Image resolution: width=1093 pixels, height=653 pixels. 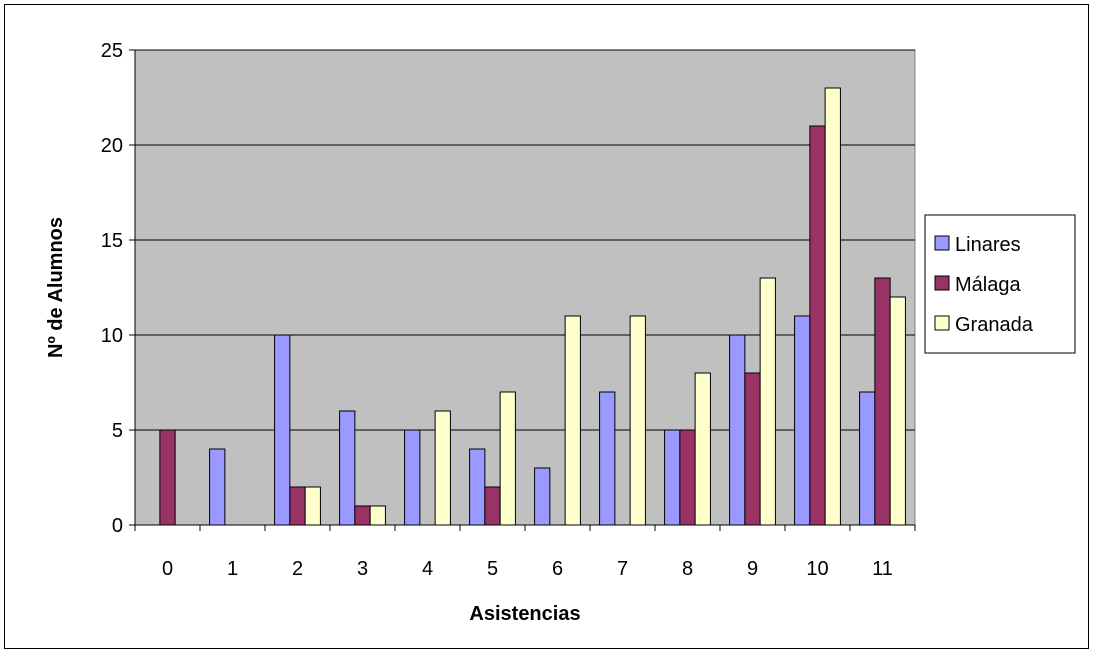 I want to click on legend: Linares Málaga Granada, so click(x=1000, y=284).